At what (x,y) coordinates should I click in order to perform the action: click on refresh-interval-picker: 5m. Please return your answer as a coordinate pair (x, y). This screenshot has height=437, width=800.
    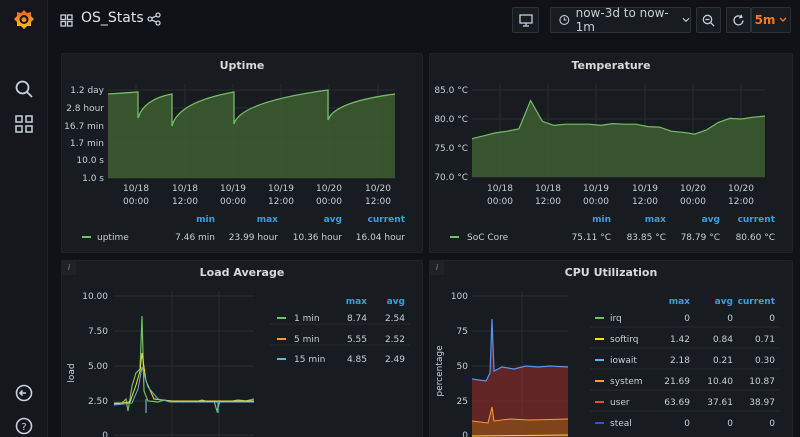
    Looking at the image, I should click on (771, 20).